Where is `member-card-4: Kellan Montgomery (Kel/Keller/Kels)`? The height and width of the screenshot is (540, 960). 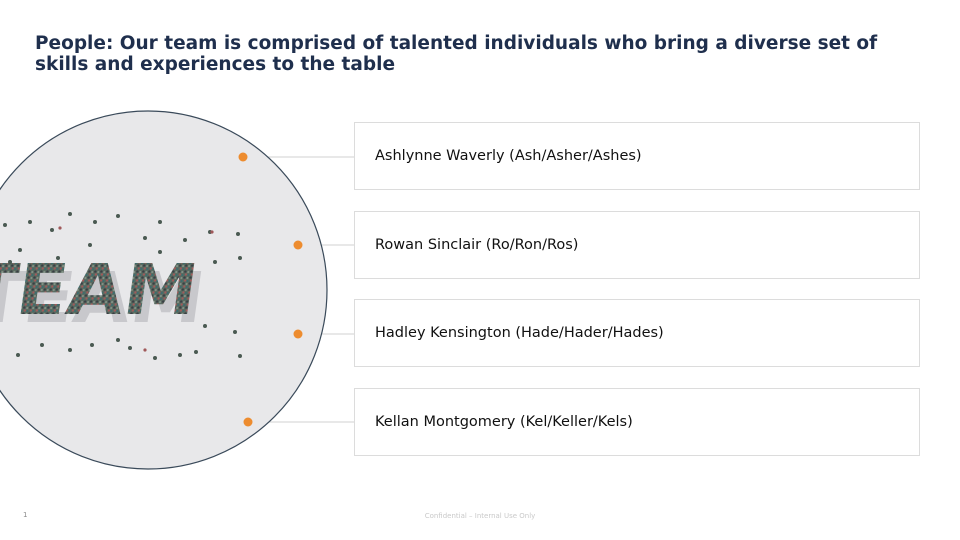 member-card-4: Kellan Montgomery (Kel/Keller/Kels) is located at coordinates (637, 422).